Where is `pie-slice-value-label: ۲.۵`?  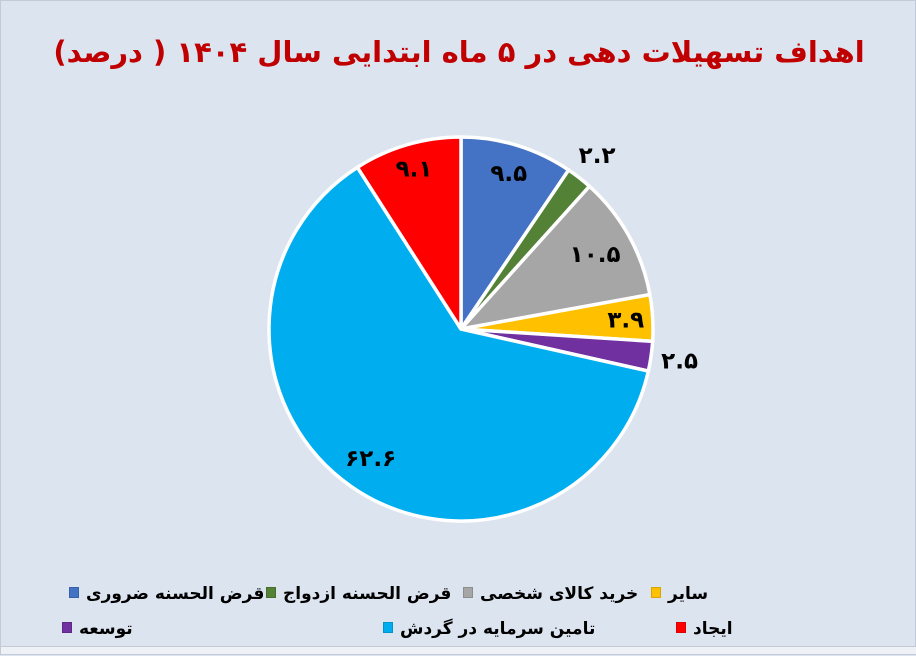
pie-slice-value-label: ۲.۵ is located at coordinates (679, 361).